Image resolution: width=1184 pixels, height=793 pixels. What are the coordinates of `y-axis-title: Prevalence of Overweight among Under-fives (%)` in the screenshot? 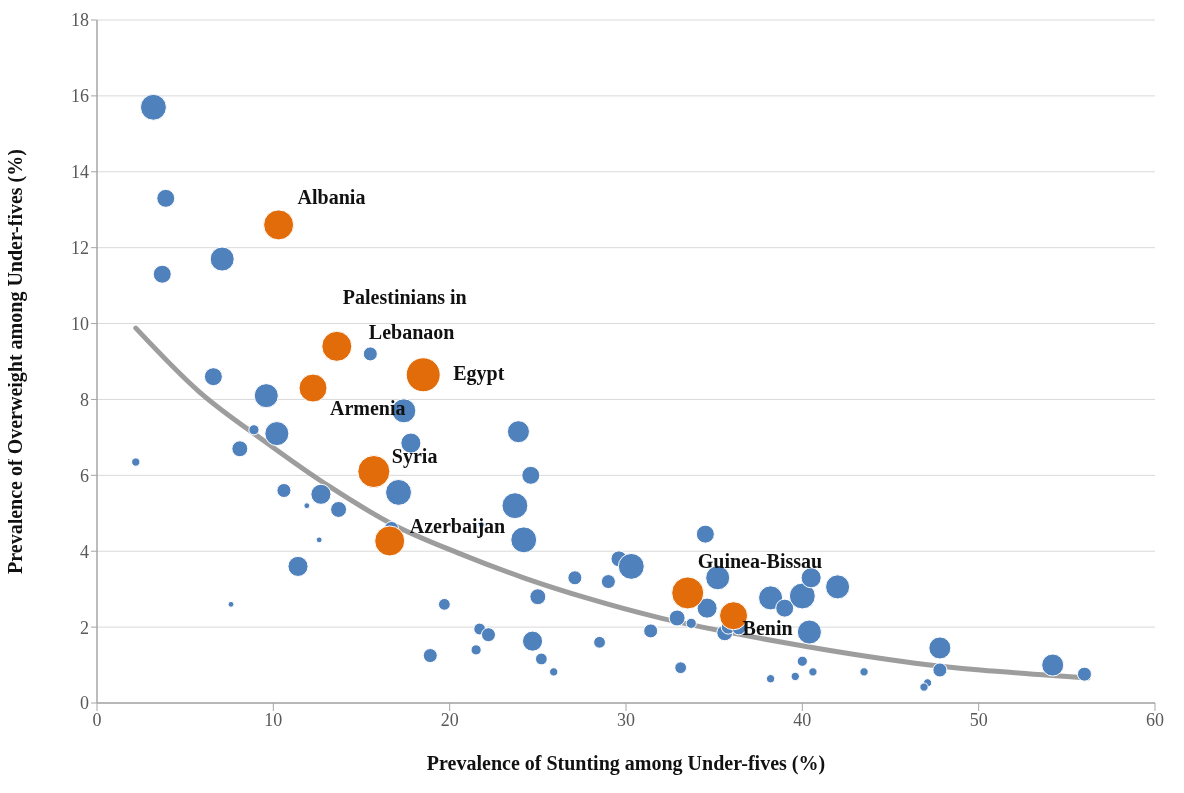 It's located at (16, 361).